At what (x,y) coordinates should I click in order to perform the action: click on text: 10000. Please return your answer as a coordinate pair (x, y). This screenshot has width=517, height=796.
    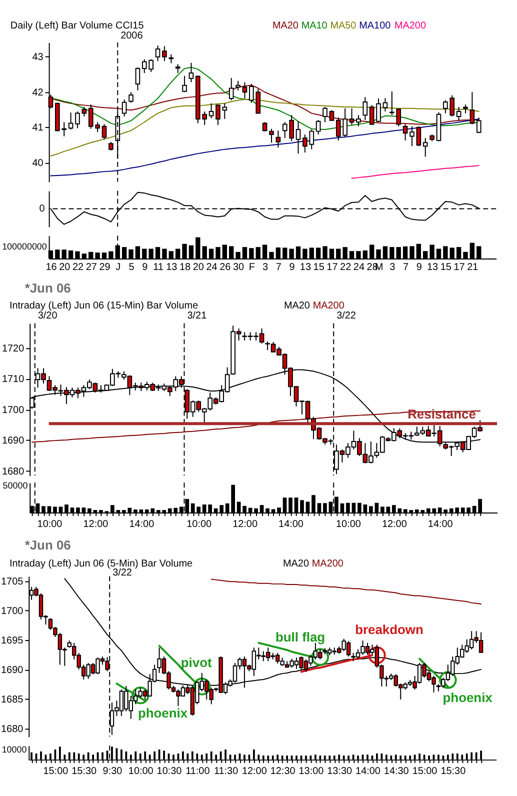
    Looking at the image, I should click on (14, 749).